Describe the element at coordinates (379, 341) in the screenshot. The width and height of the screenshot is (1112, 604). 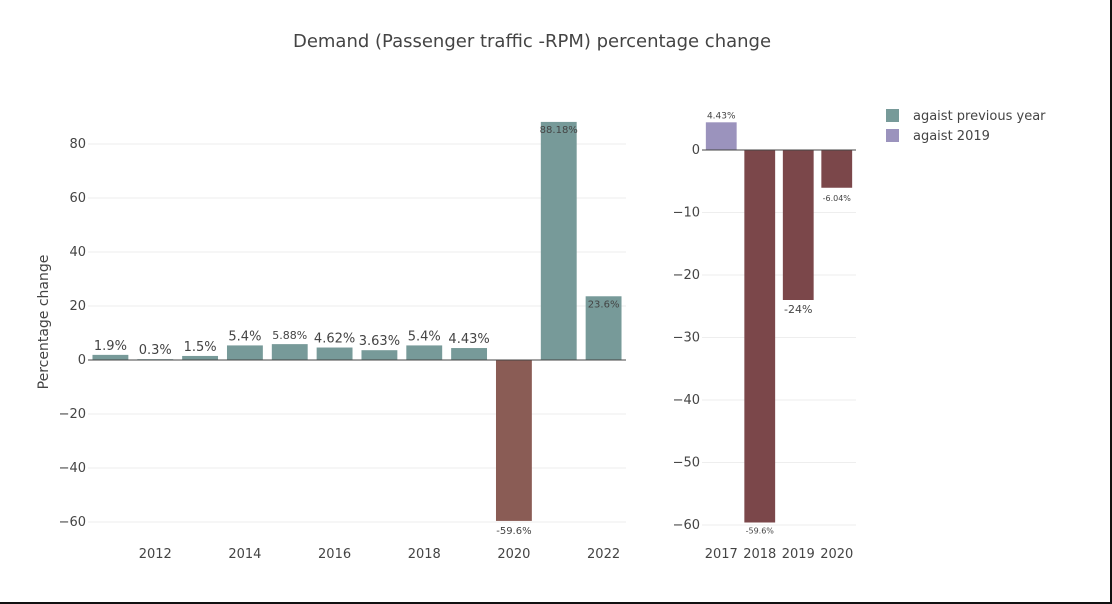
I see `data-label: 3.63%` at that location.